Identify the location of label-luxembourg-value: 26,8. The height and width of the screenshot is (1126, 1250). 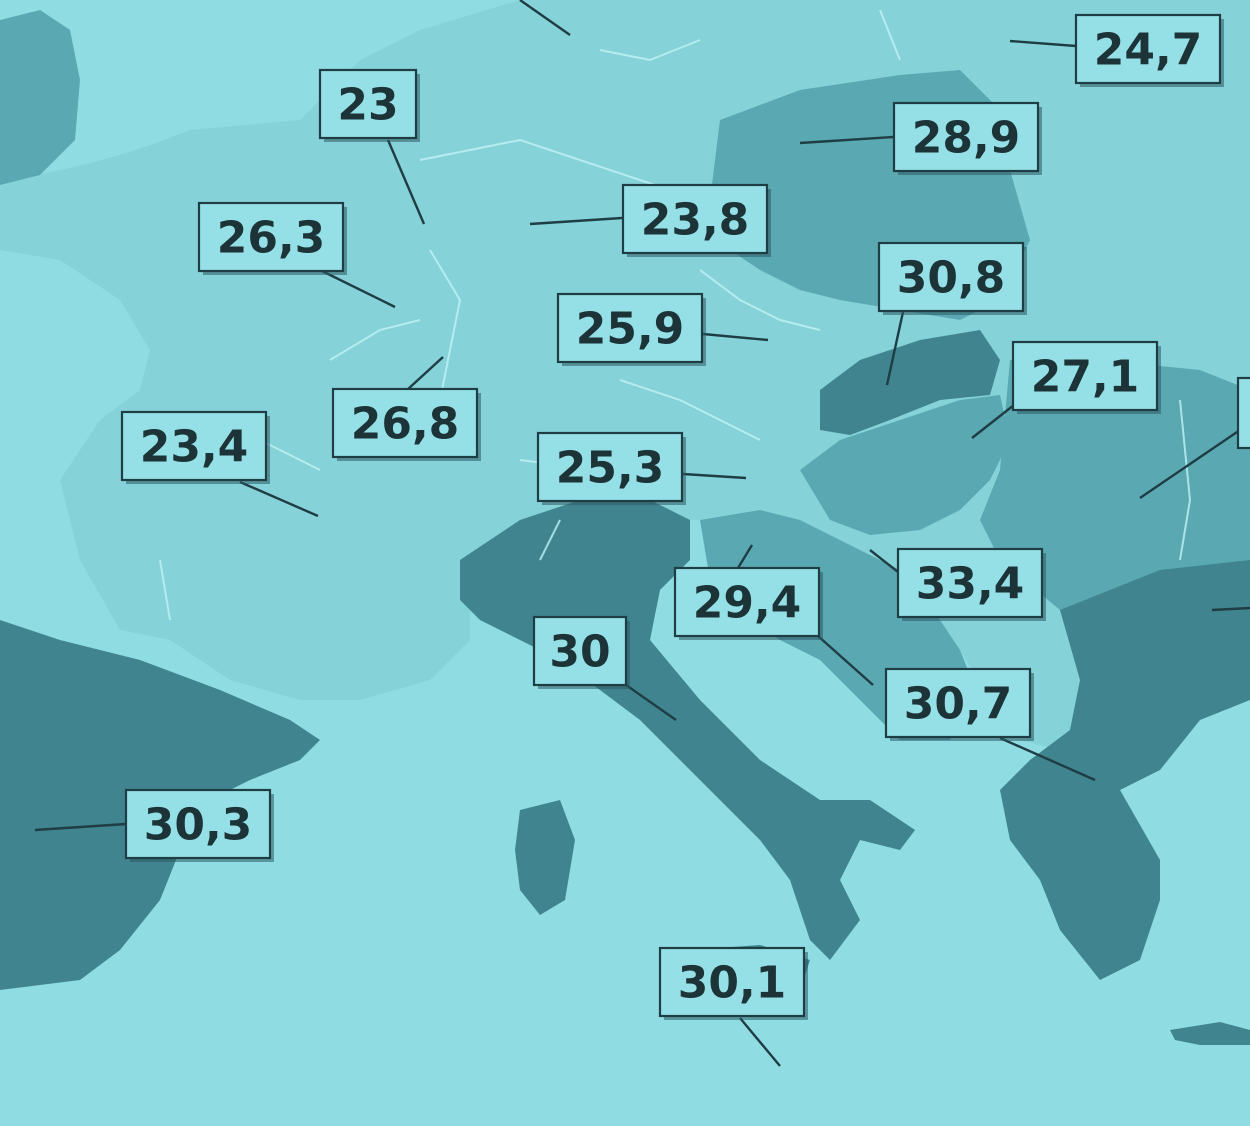
(405, 424).